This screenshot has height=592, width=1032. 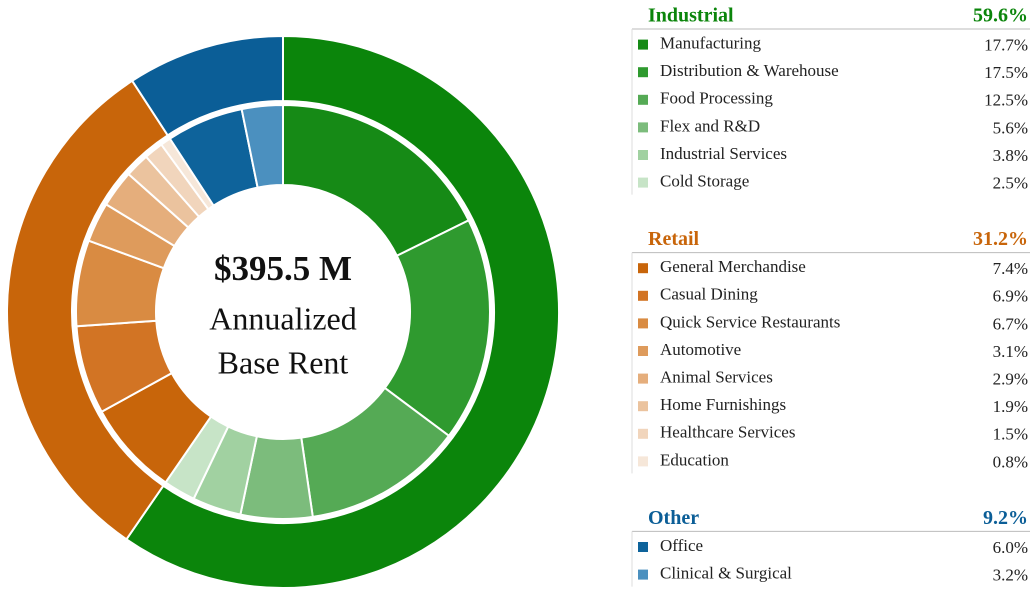 What do you see at coordinates (1010, 183) in the screenshot?
I see `legend-item-value: 2.5%` at bounding box center [1010, 183].